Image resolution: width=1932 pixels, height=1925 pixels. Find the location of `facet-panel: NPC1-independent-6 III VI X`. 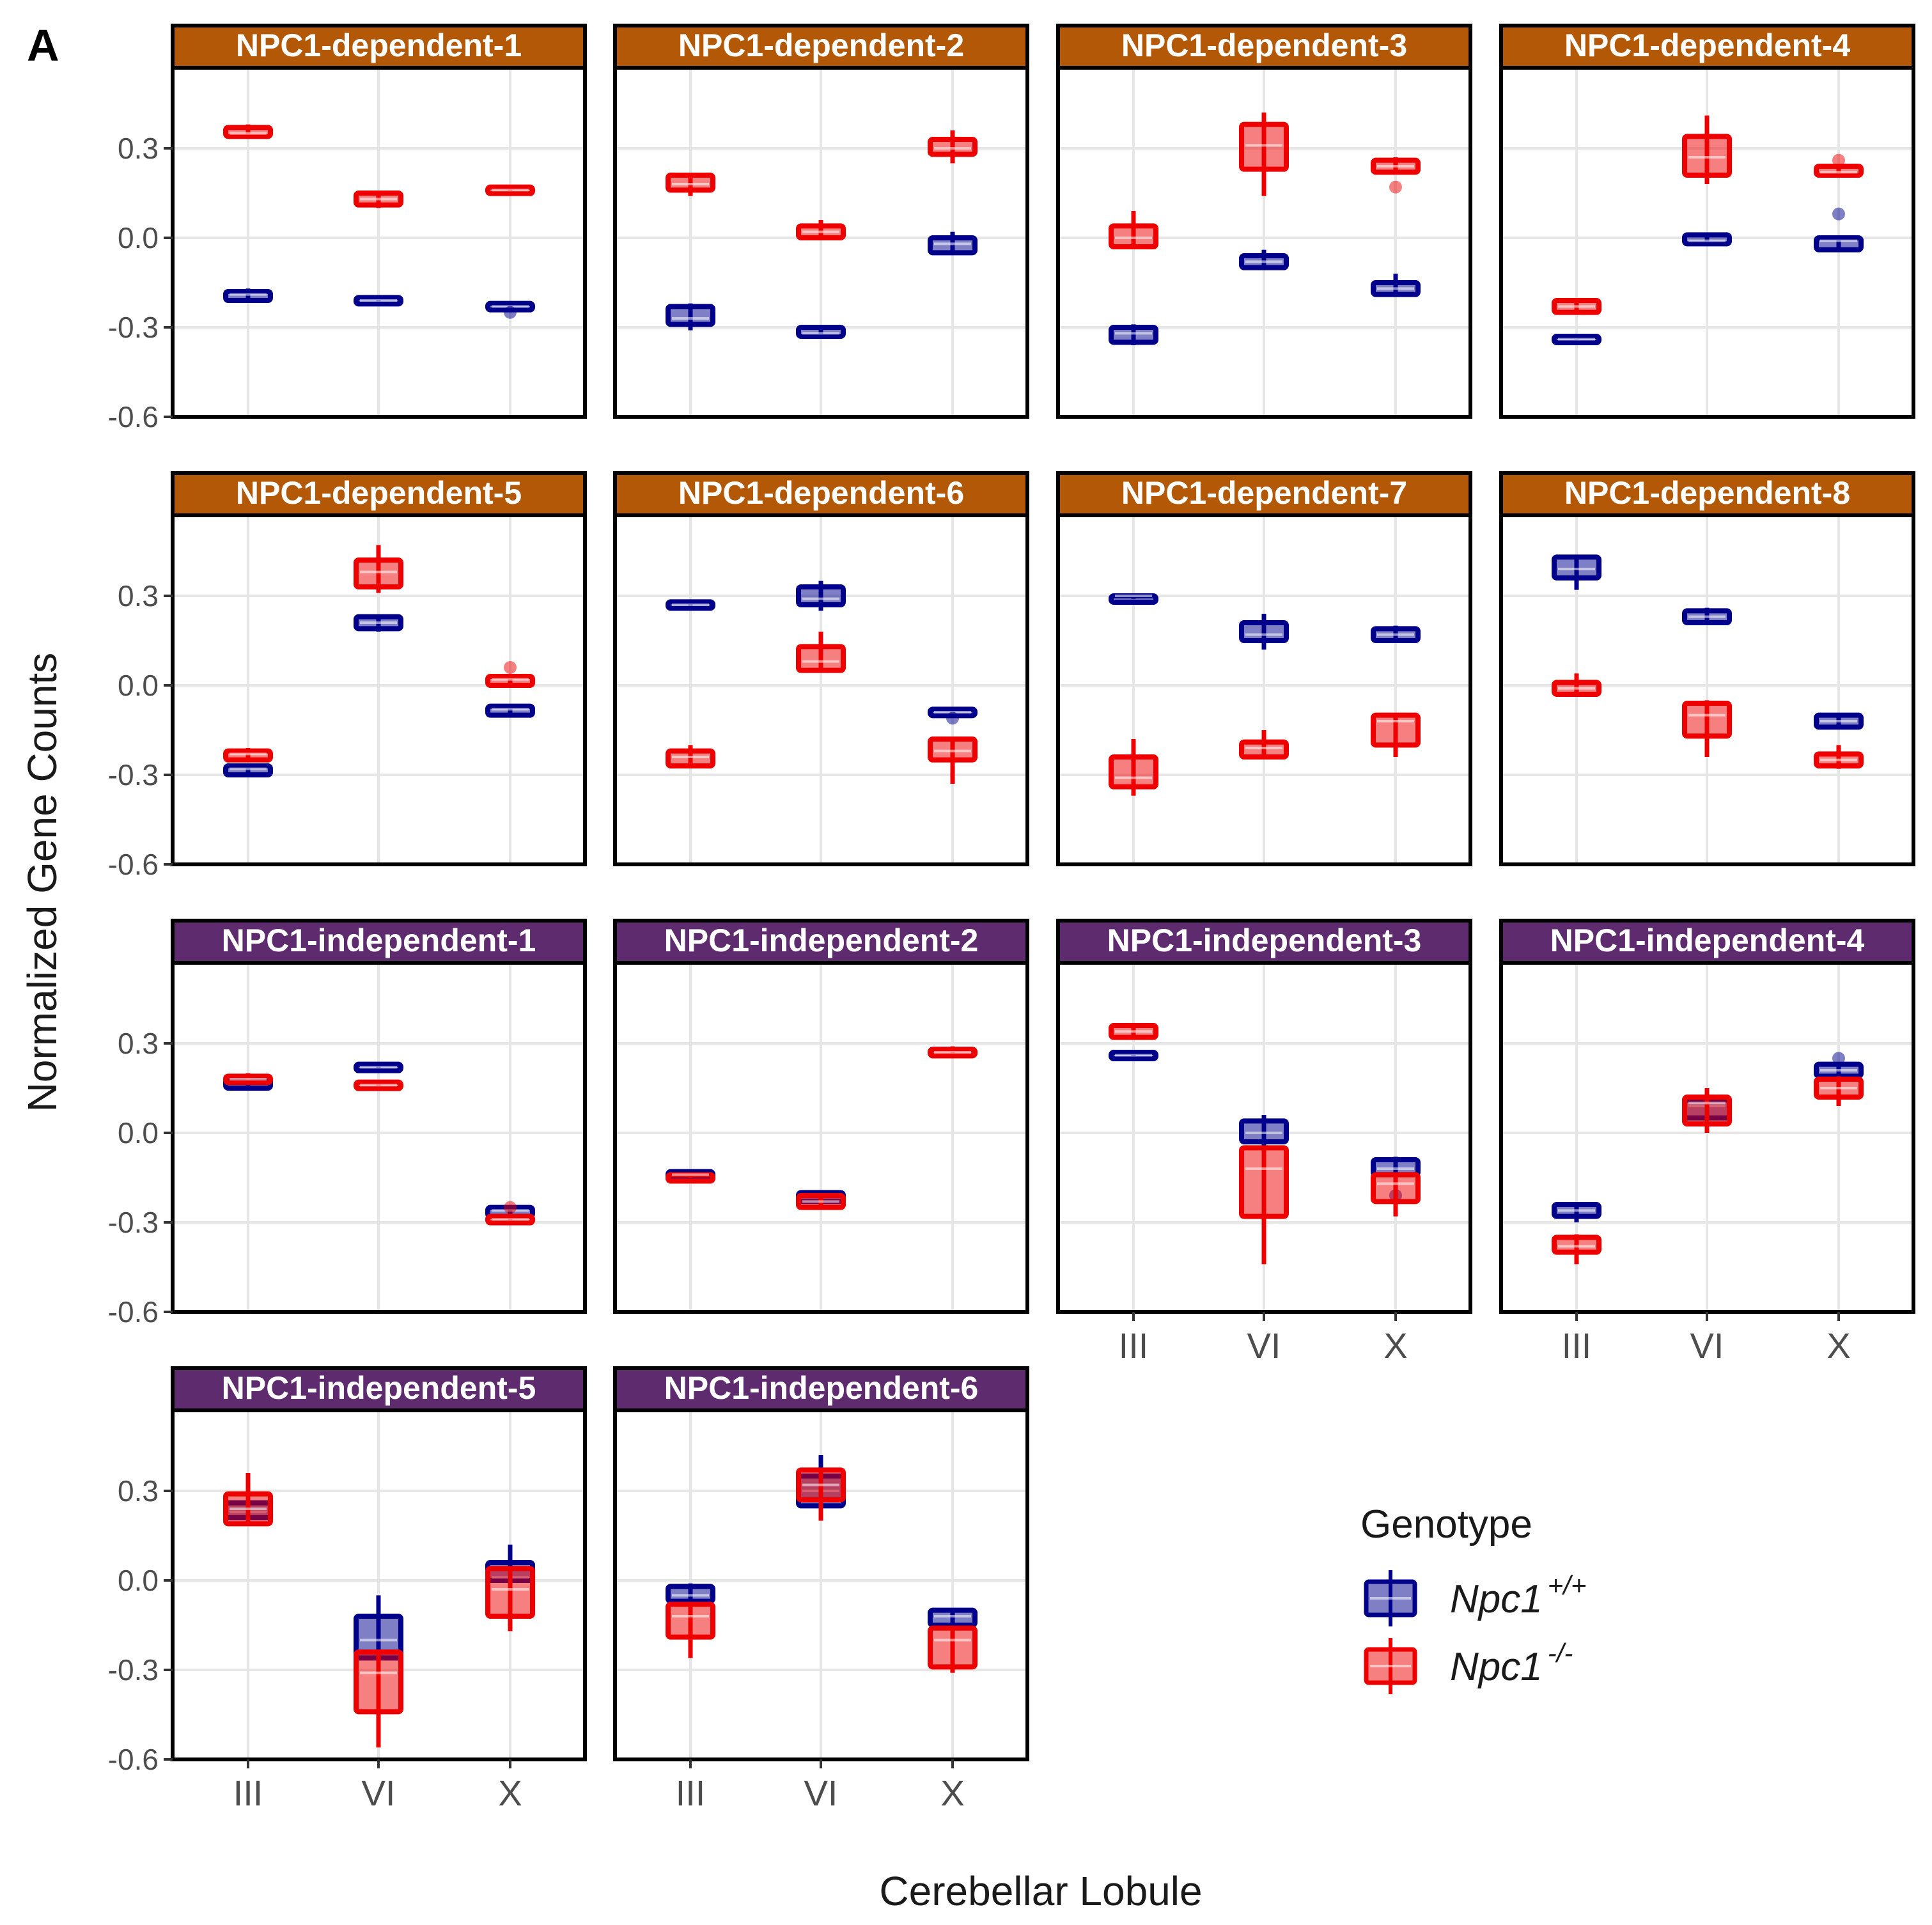

facet-panel: NPC1-independent-6 III VI X is located at coordinates (821, 1589).